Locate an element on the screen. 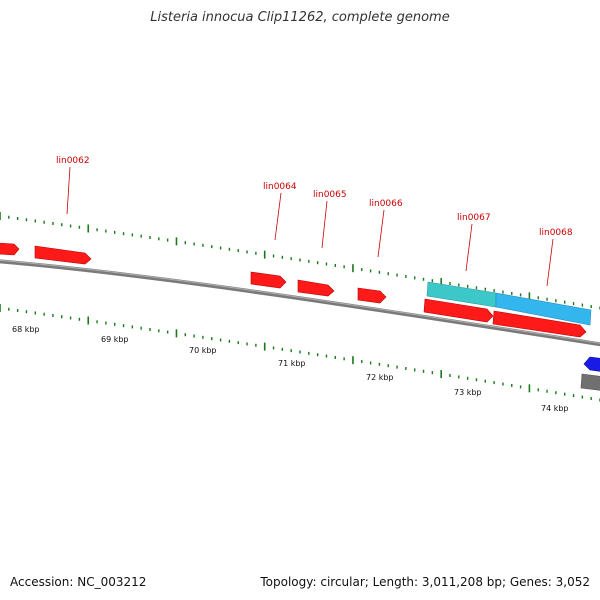  kbp-label: 74 kbp is located at coordinates (555, 408).